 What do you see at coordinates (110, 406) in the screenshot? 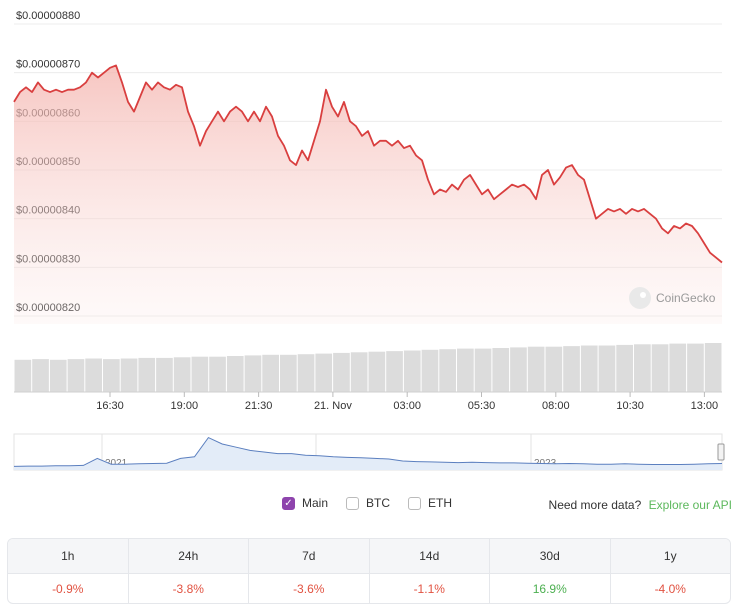
I see `x-tick-label: 16:30` at bounding box center [110, 406].